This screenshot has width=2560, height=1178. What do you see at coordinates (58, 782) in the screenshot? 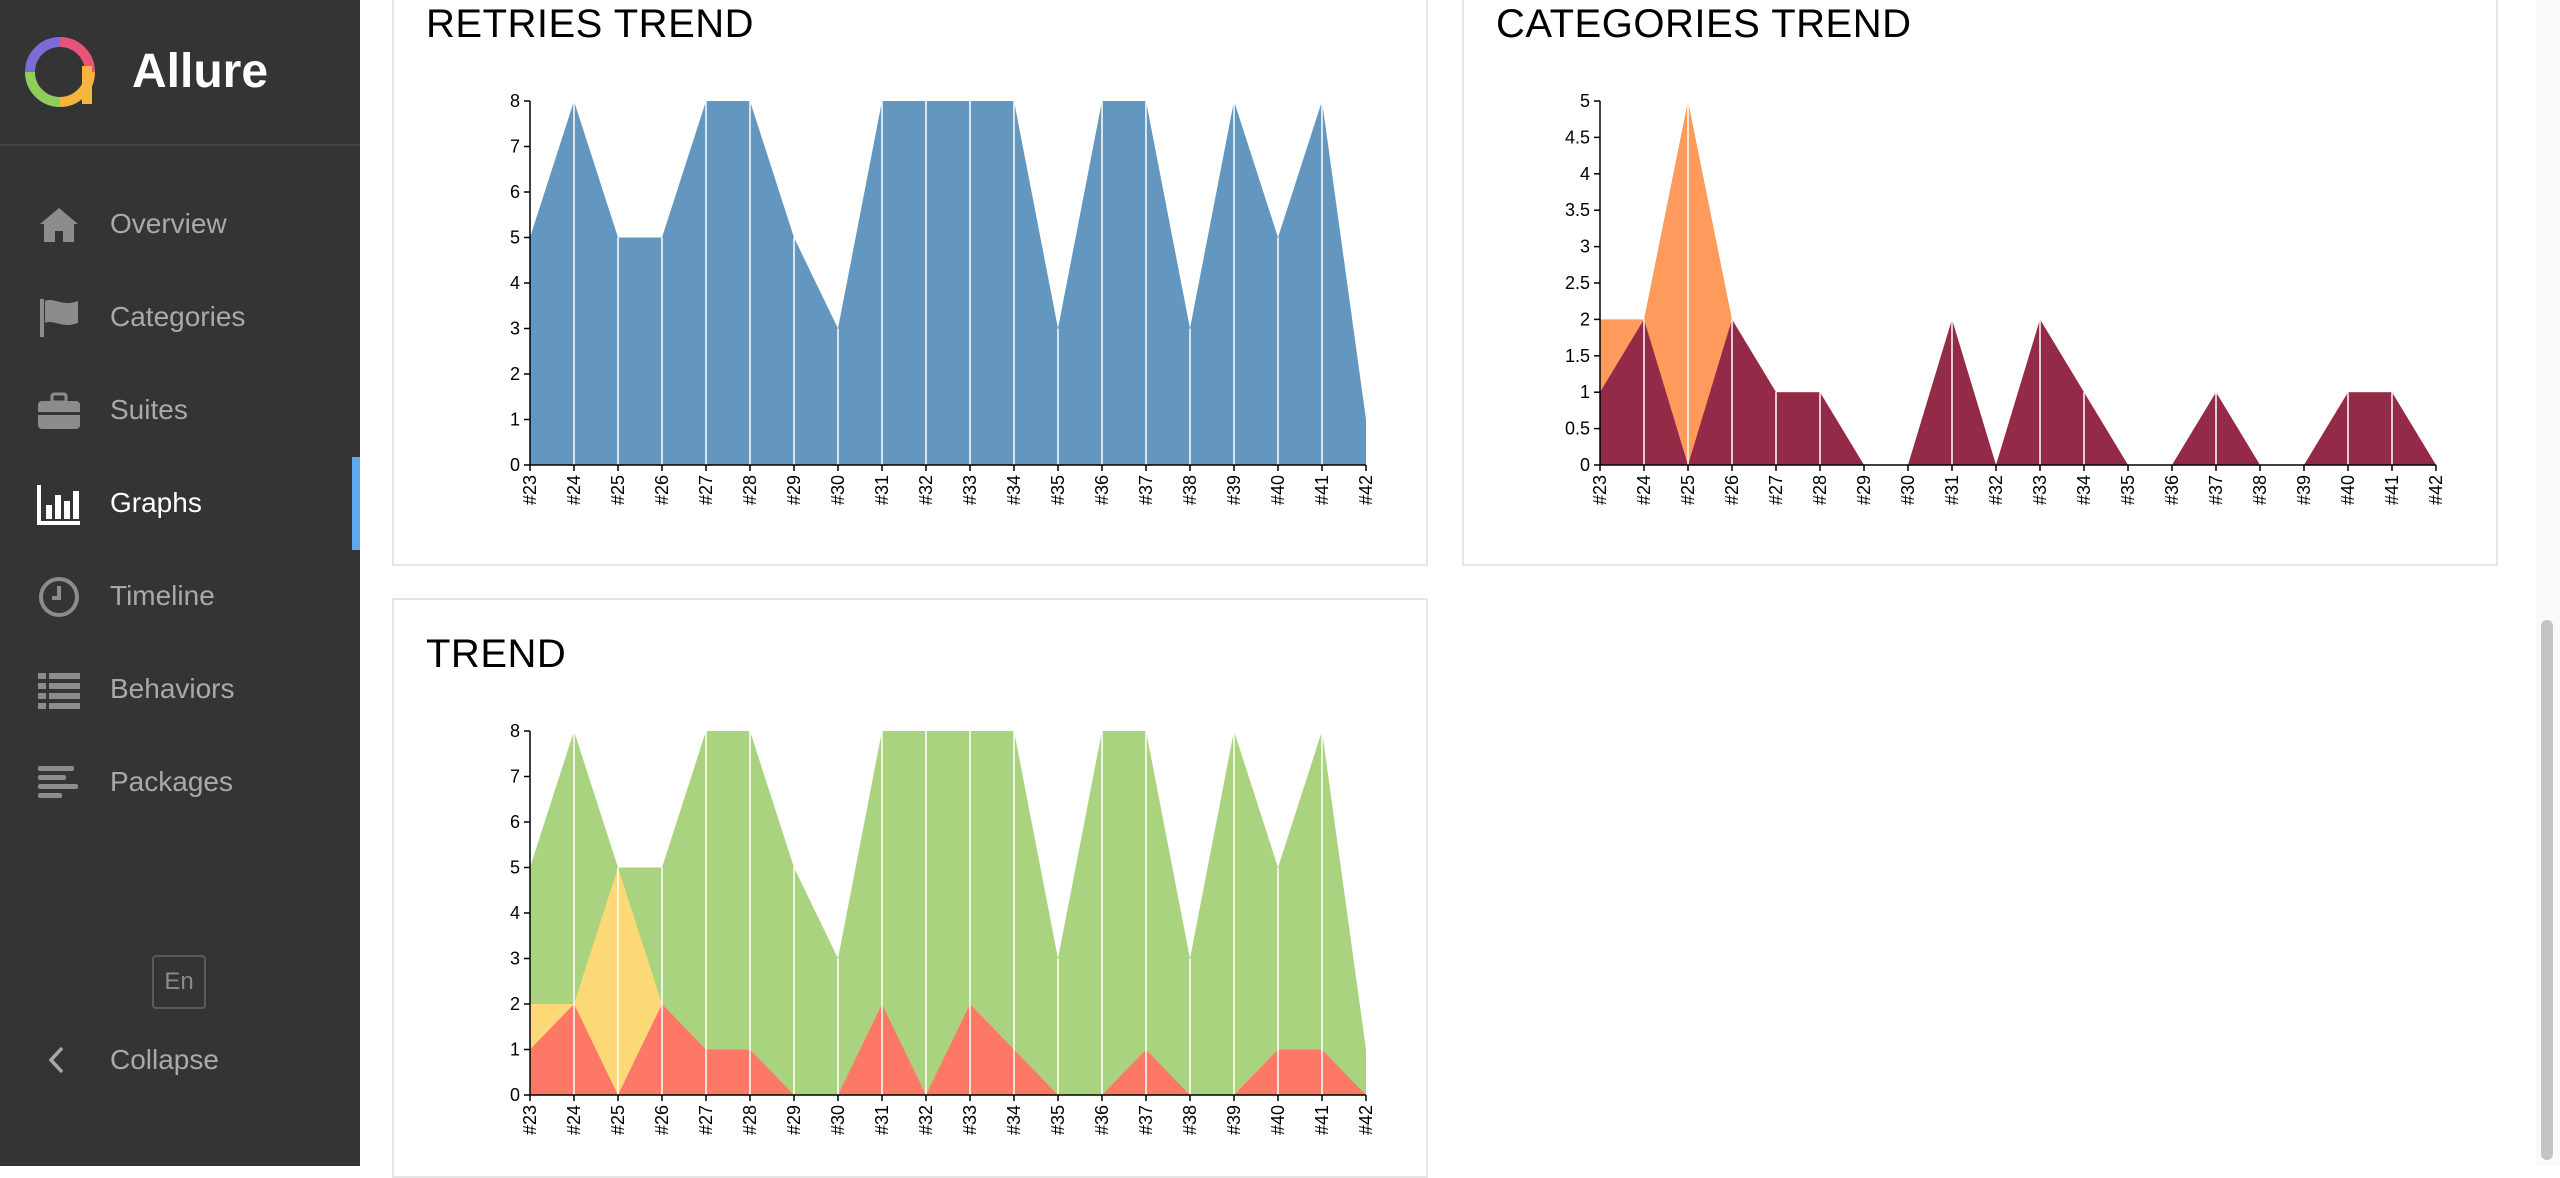
I see `align-left-icon` at bounding box center [58, 782].